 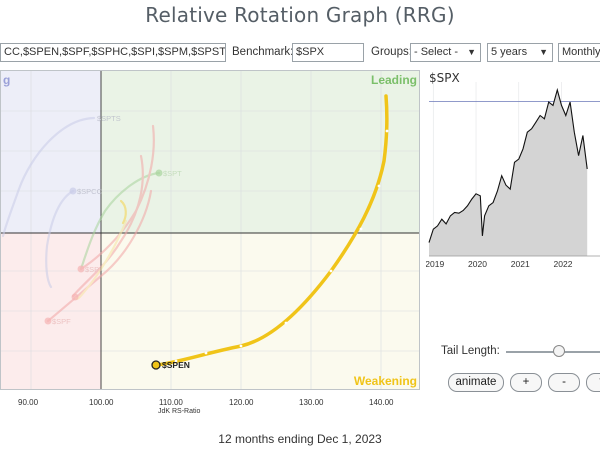 What do you see at coordinates (593, 382) in the screenshot?
I see `more-button: f` at bounding box center [593, 382].